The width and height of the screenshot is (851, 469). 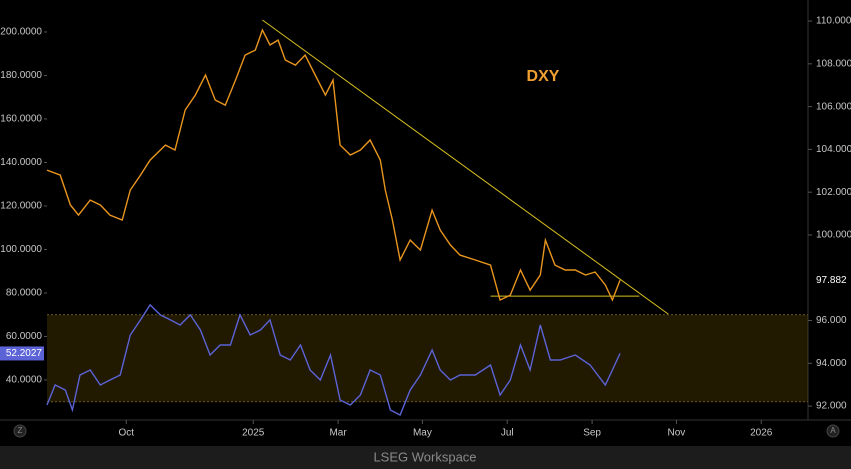 I want to click on y-tick-label: 160.0000, so click(x=21, y=119).